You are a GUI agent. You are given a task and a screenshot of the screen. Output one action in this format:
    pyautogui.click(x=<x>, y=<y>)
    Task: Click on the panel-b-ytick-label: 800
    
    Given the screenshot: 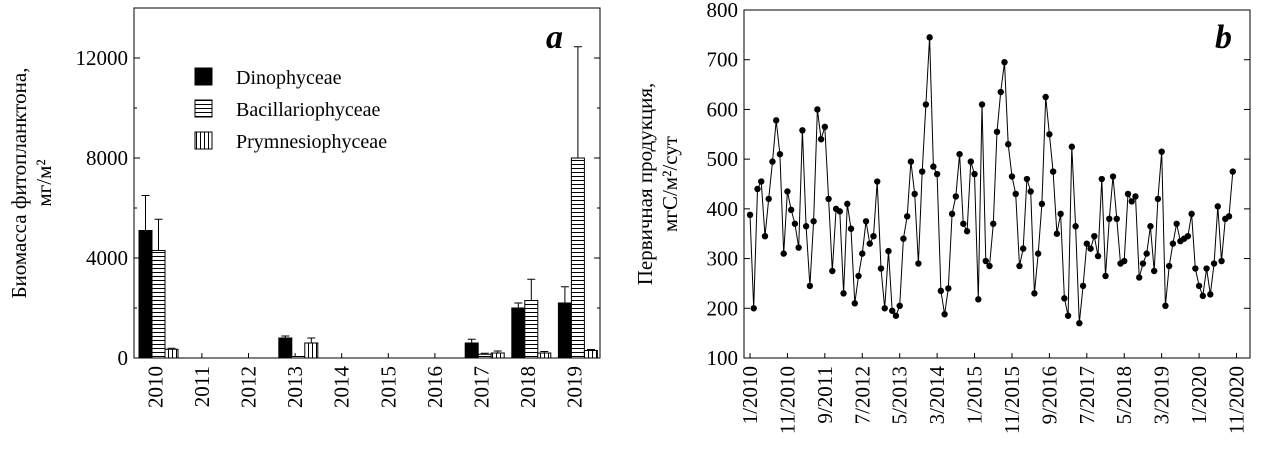 What is the action you would take?
    pyautogui.click(x=723, y=11)
    